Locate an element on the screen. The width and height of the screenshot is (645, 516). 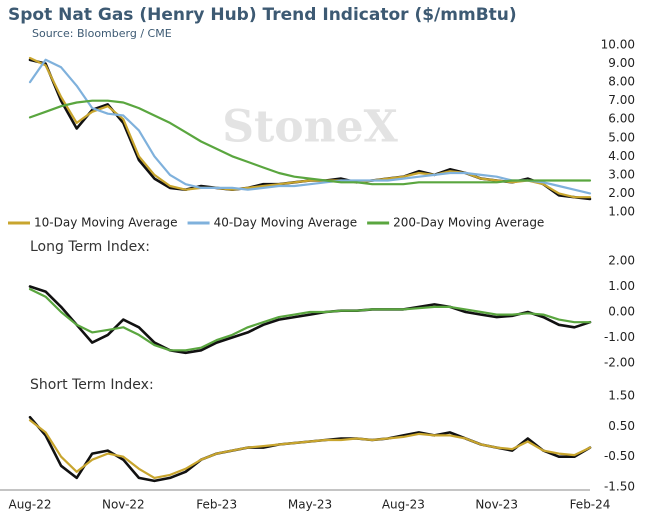
y-tick-label: 10.00 is located at coordinates (618, 45).